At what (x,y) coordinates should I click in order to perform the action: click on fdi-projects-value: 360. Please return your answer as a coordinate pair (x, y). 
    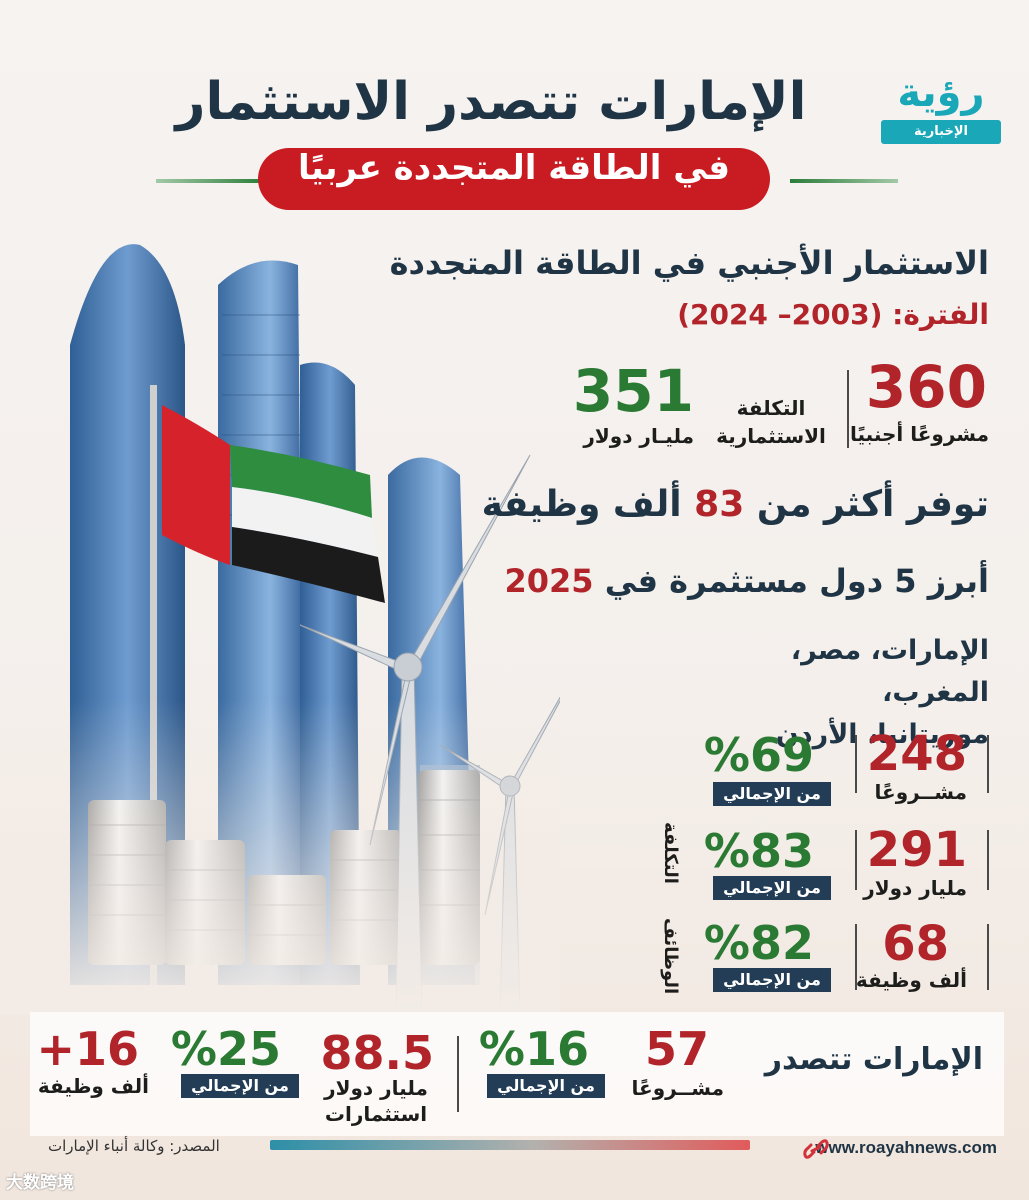
    Looking at the image, I should click on (926, 387).